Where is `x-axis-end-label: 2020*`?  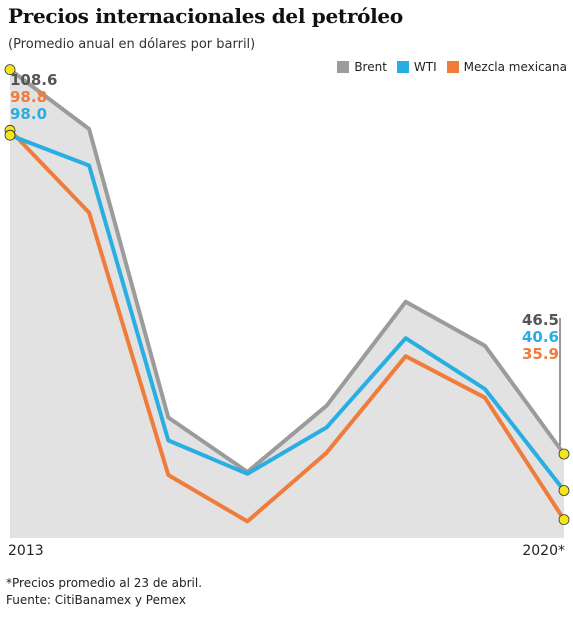
x-axis-end-label: 2020* is located at coordinates (543, 551).